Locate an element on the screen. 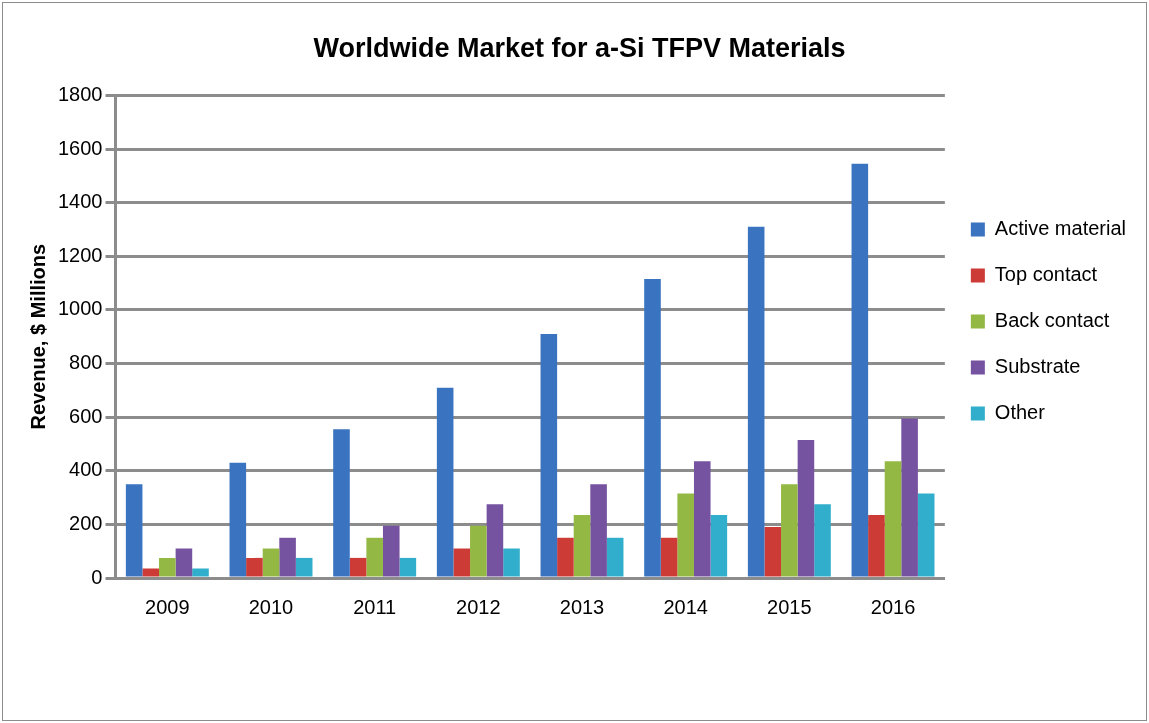  y-tick-label: 1200 is located at coordinates (80, 254).